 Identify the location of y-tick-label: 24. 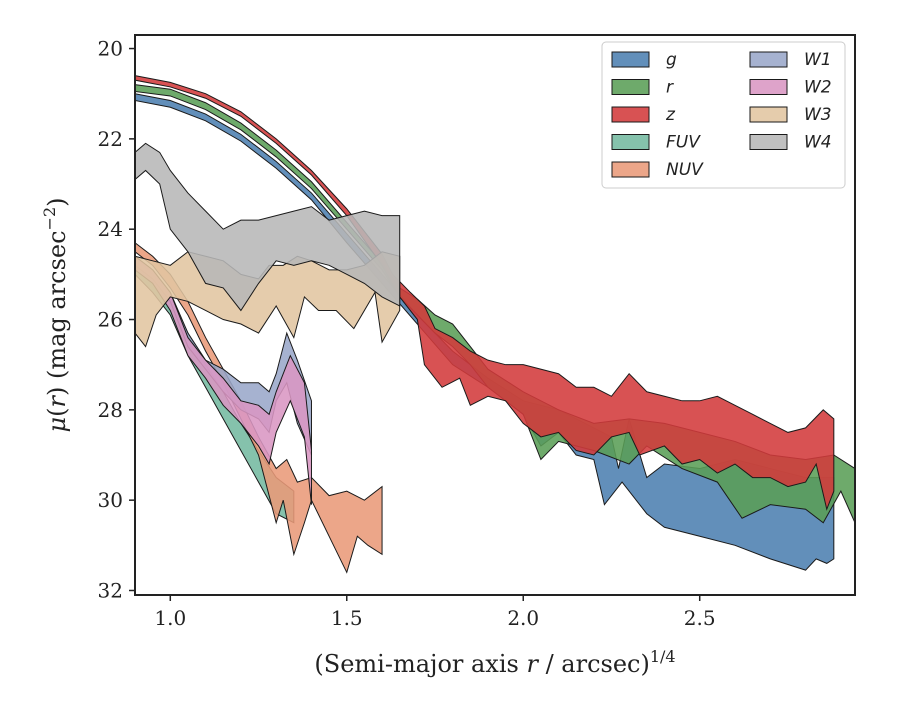
(110, 229).